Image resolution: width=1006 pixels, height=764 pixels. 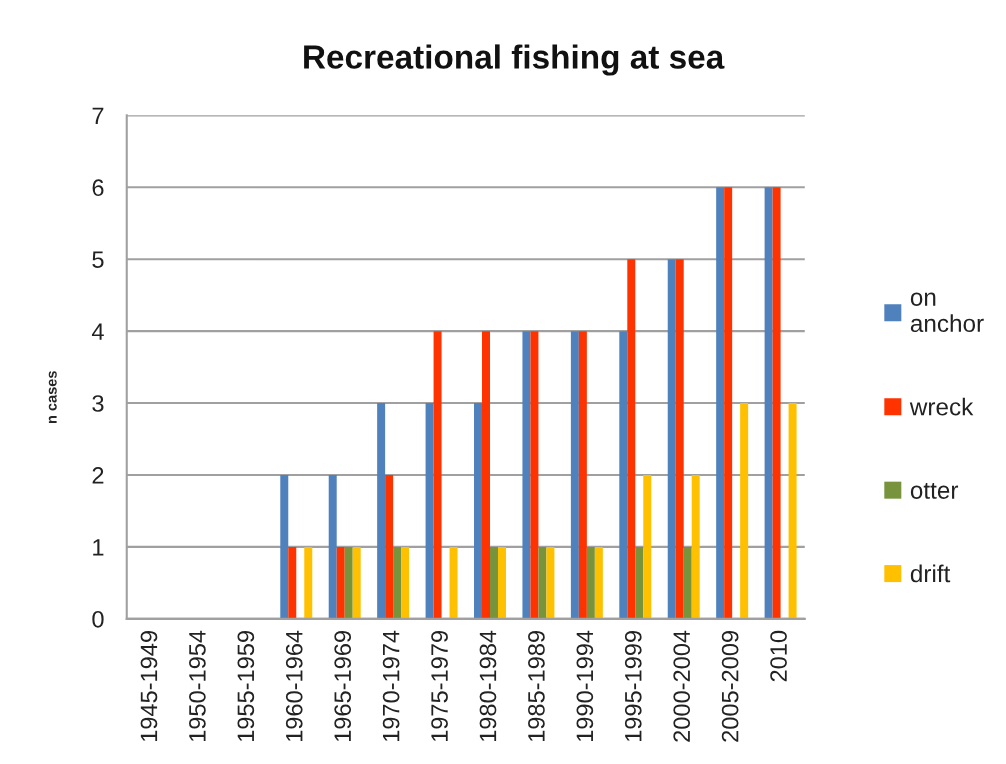 What do you see at coordinates (585, 686) in the screenshot?
I see `x-tick-label: 1990-1994` at bounding box center [585, 686].